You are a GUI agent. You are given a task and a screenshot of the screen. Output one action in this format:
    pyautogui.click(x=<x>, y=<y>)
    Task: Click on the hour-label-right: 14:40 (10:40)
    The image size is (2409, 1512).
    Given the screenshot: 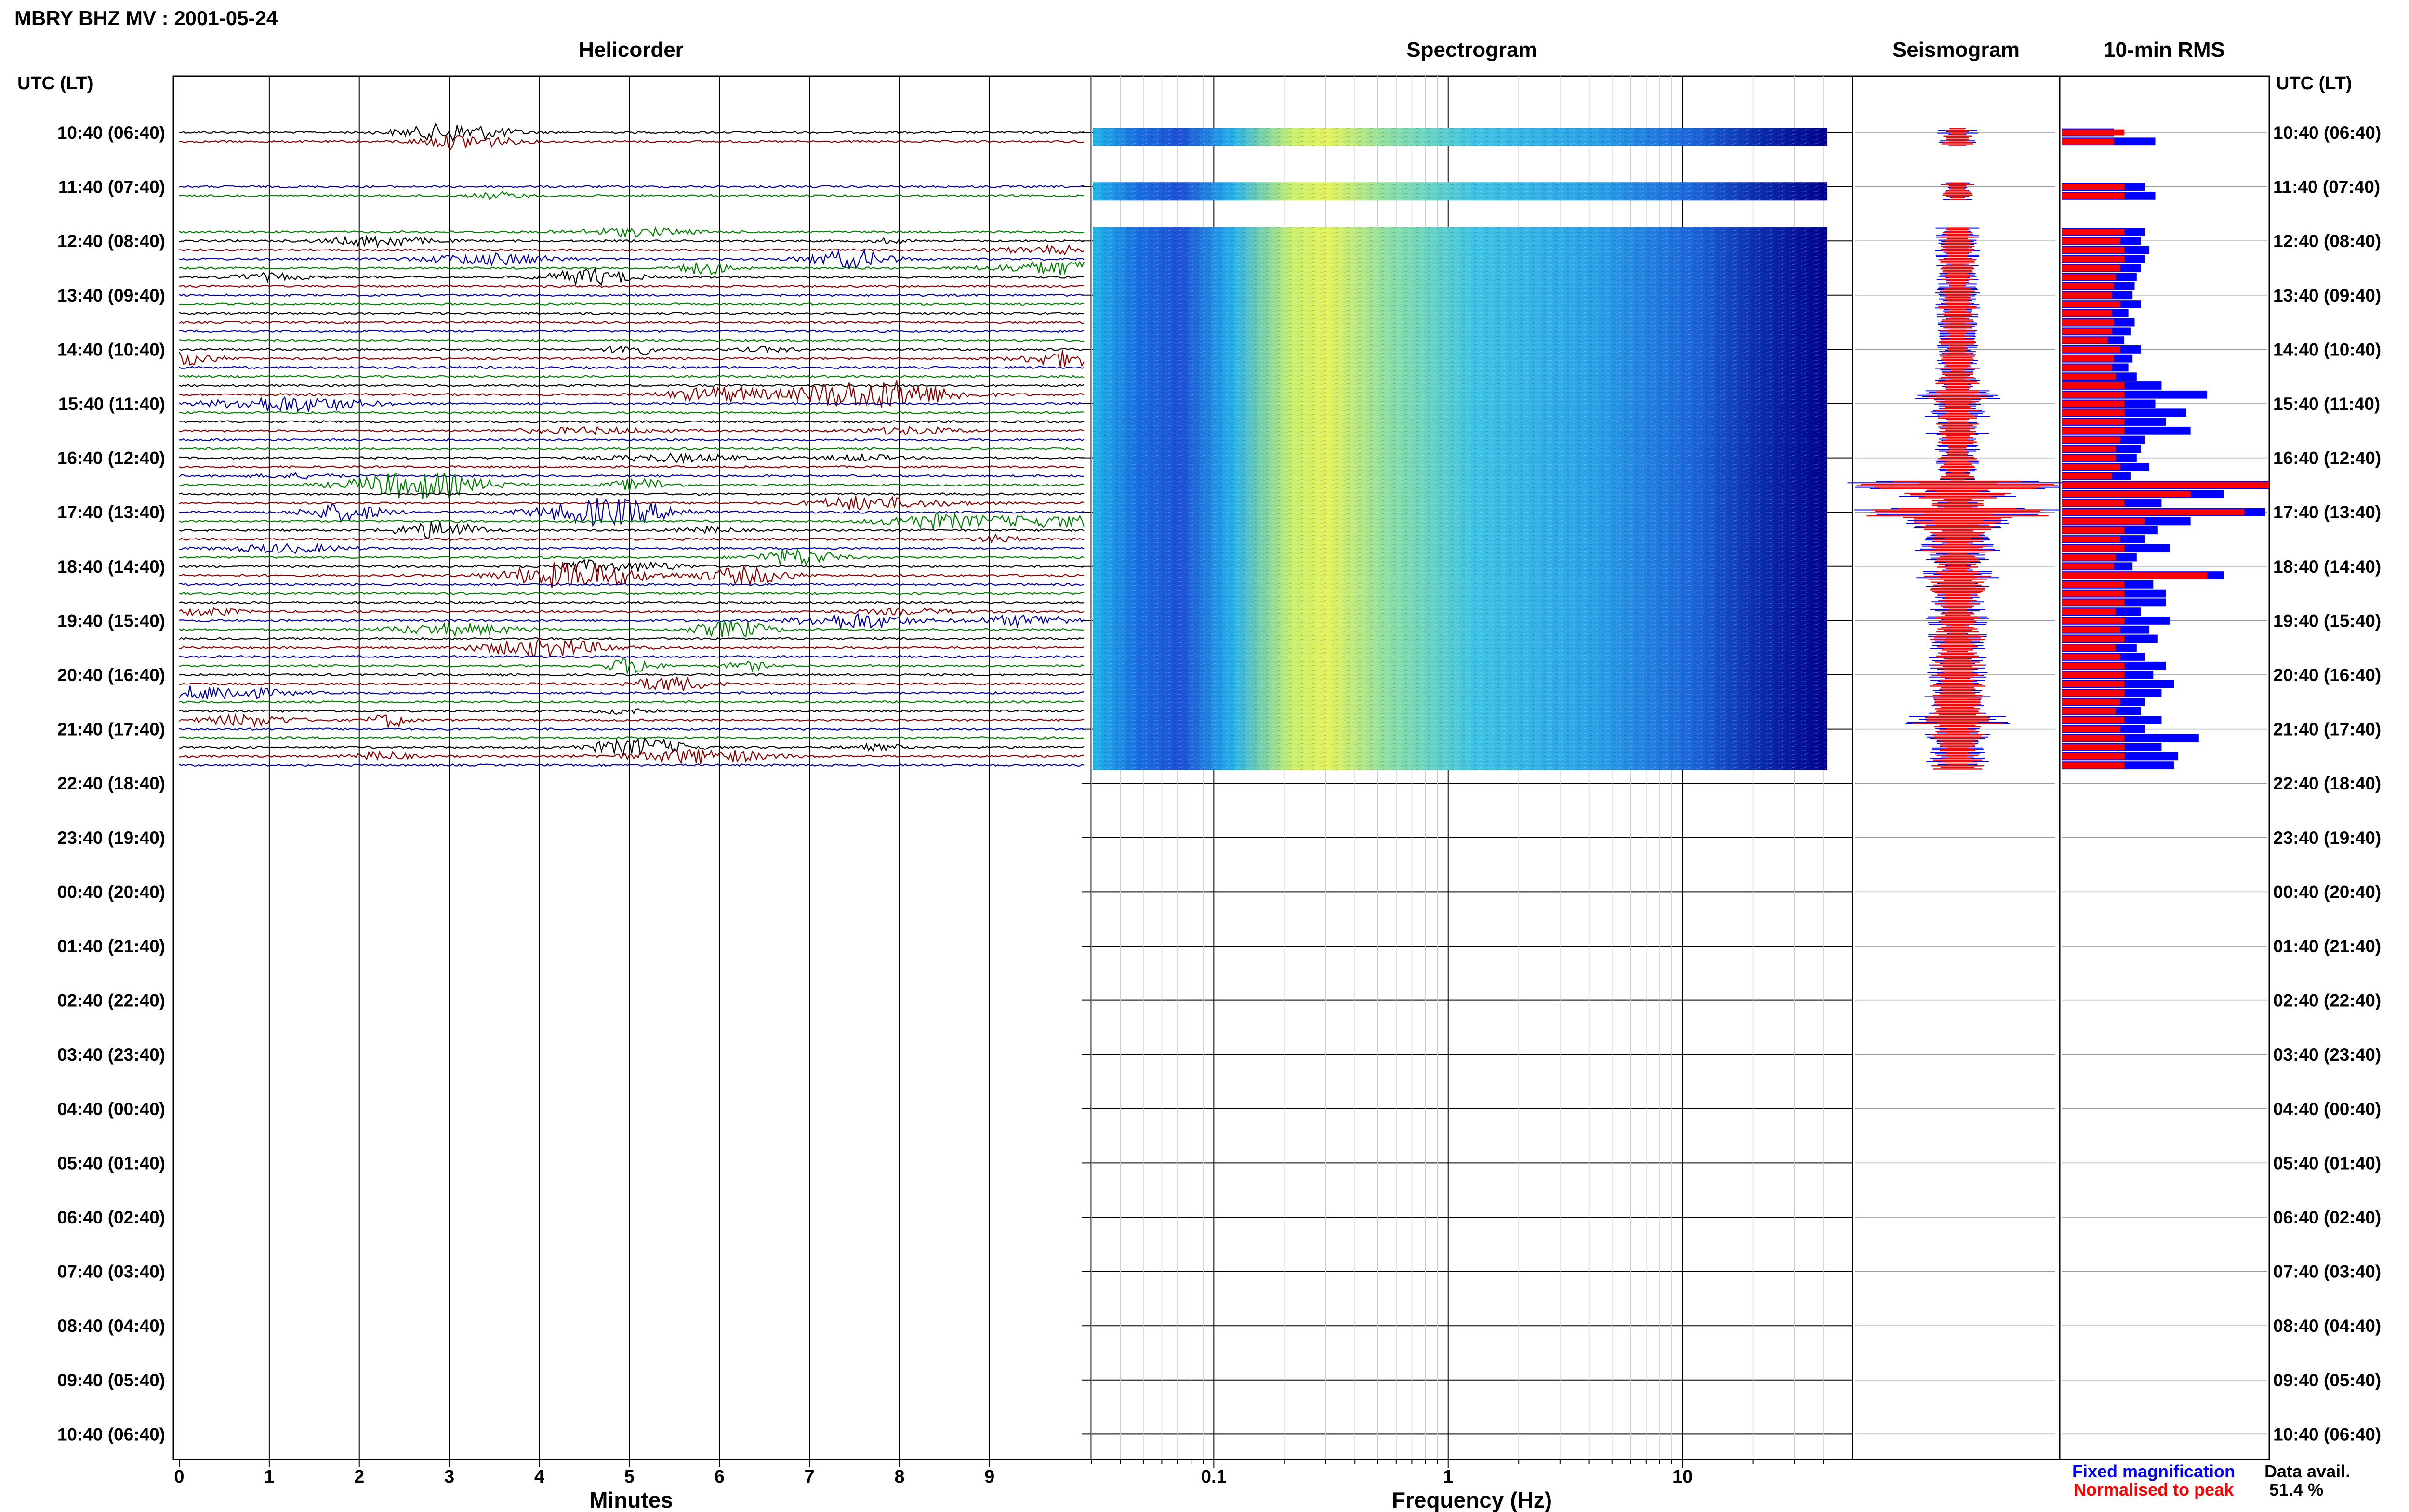 What is the action you would take?
    pyautogui.click(x=2327, y=349)
    